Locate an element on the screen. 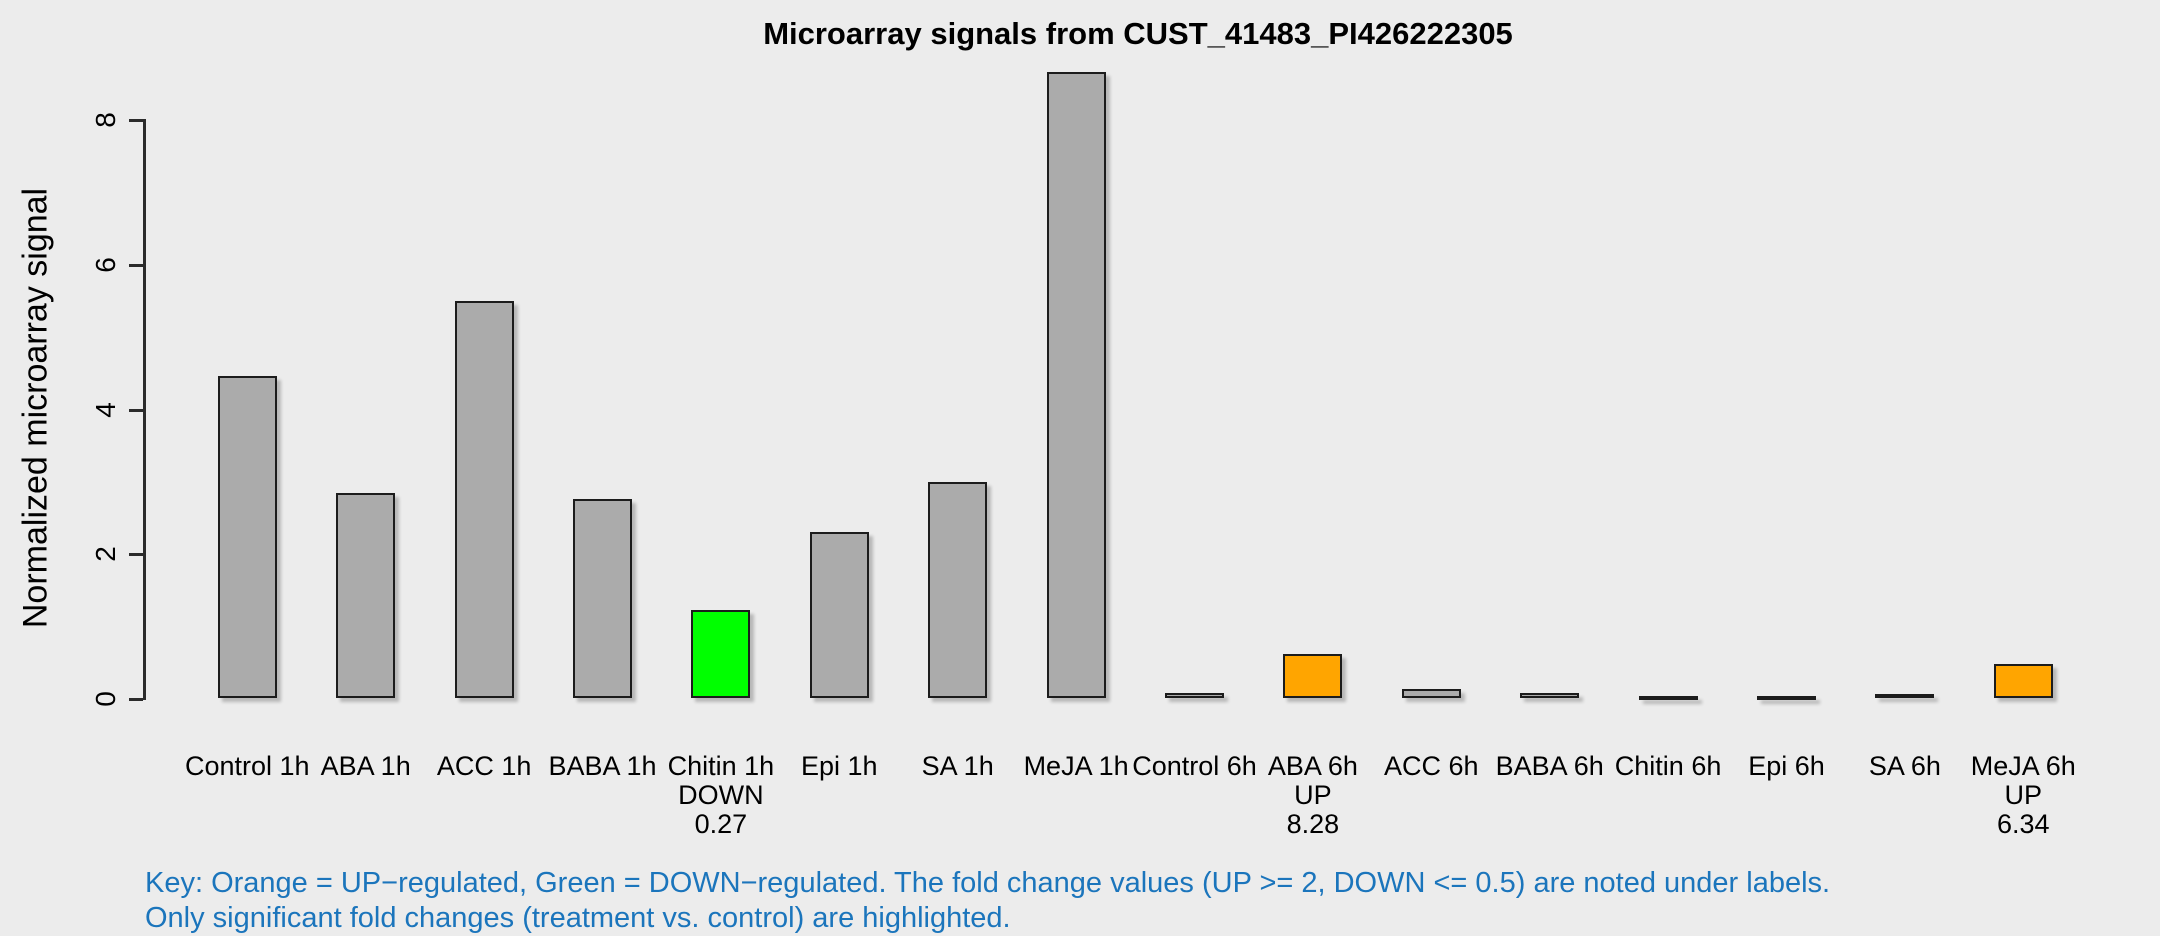 The width and height of the screenshot is (2160, 936). category-name: ACC 1h is located at coordinates (484, 766).